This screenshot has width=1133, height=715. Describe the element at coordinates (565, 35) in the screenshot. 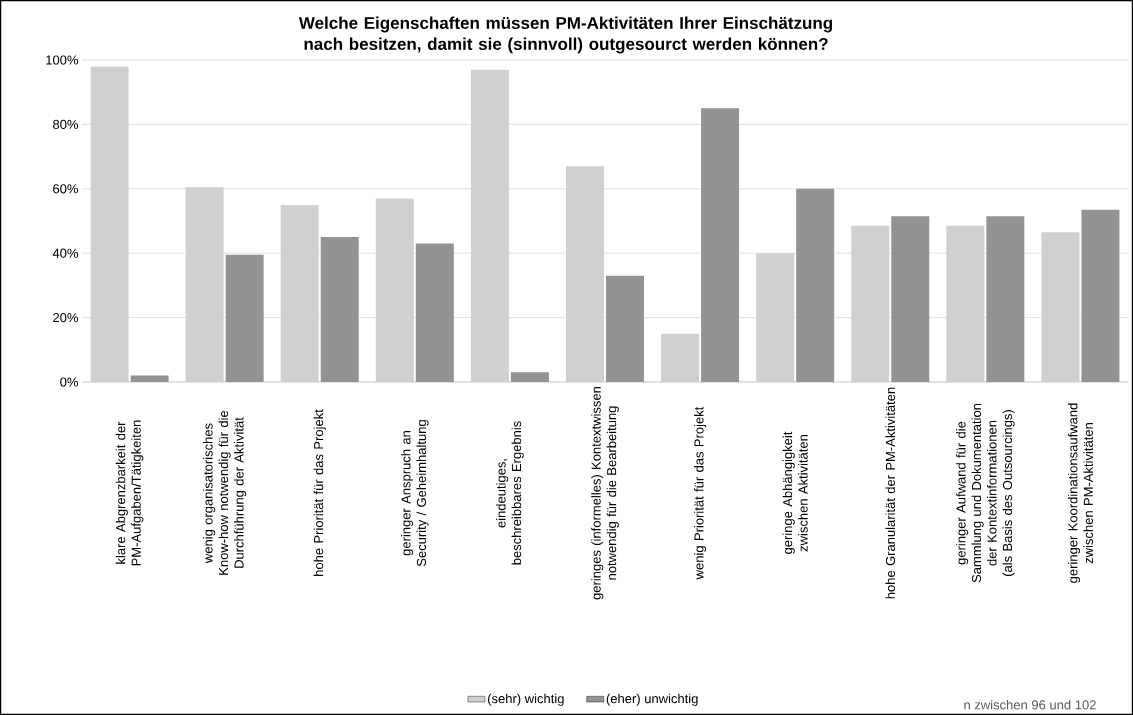

I see `chart-title: Welche Eigenschaften müssen PM-Aktivitäten Ihrer Einschätzung nach besitzen, damit sie (sinnvoll) outgesourct werden können?` at that location.